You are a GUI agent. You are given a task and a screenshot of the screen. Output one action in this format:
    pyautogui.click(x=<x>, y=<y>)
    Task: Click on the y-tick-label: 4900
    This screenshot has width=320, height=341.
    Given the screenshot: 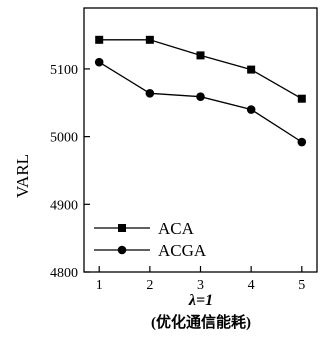 What is the action you would take?
    pyautogui.click(x=64, y=205)
    